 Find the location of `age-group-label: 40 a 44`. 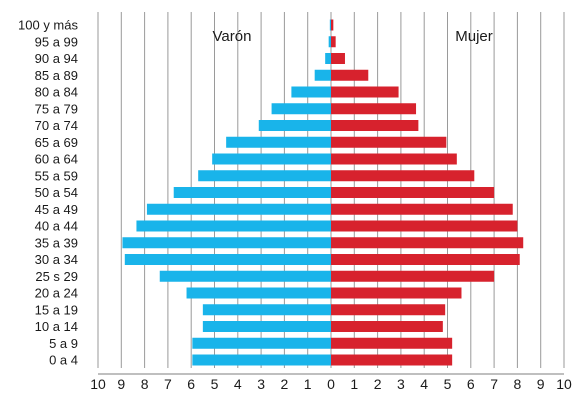

age-group-label: 40 a 44 is located at coordinates (56, 226).